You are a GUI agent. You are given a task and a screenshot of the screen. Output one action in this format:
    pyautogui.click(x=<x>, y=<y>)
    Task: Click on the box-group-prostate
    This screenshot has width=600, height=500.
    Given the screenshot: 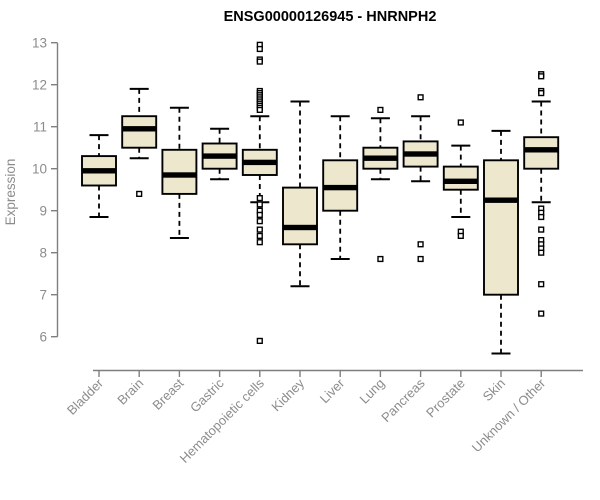 What is the action you would take?
    pyautogui.click(x=460, y=179)
    